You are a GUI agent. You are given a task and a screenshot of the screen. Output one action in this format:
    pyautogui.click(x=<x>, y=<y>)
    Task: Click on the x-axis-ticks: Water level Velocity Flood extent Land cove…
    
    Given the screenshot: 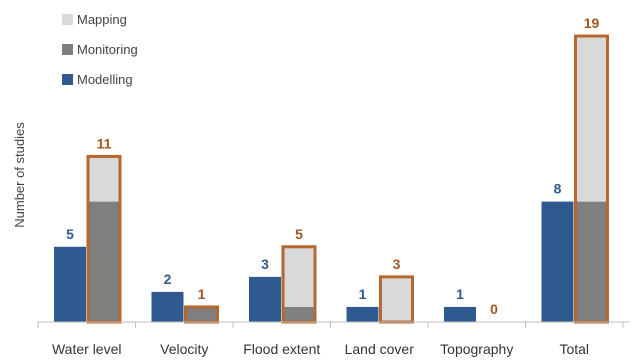 What is the action you would take?
    pyautogui.click(x=330, y=339)
    